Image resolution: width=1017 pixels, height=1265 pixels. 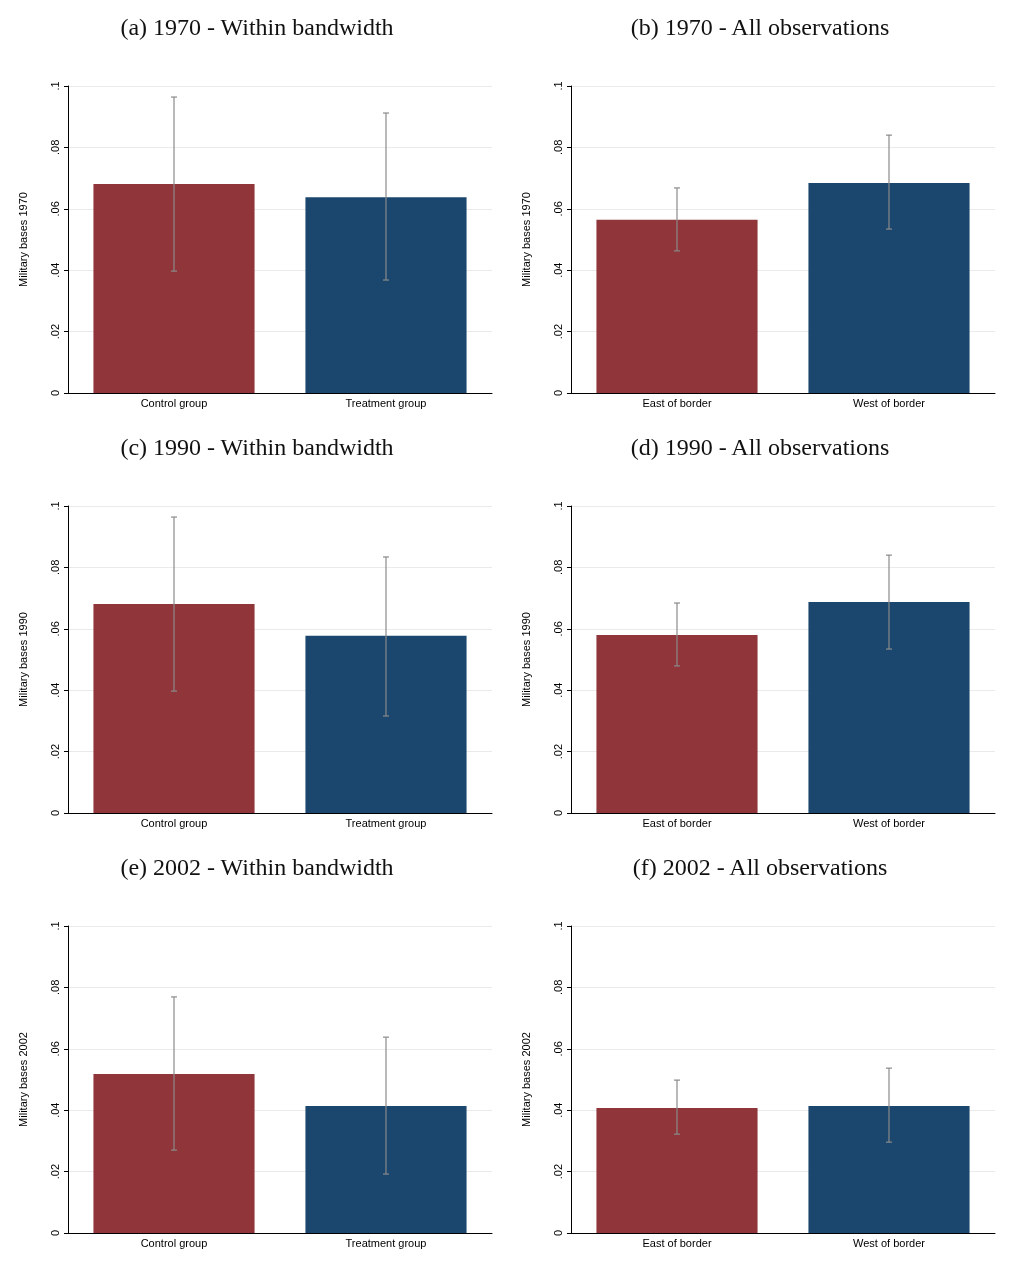 I want to click on chart-title: (f) 2002 - All observations, so click(x=760, y=867).